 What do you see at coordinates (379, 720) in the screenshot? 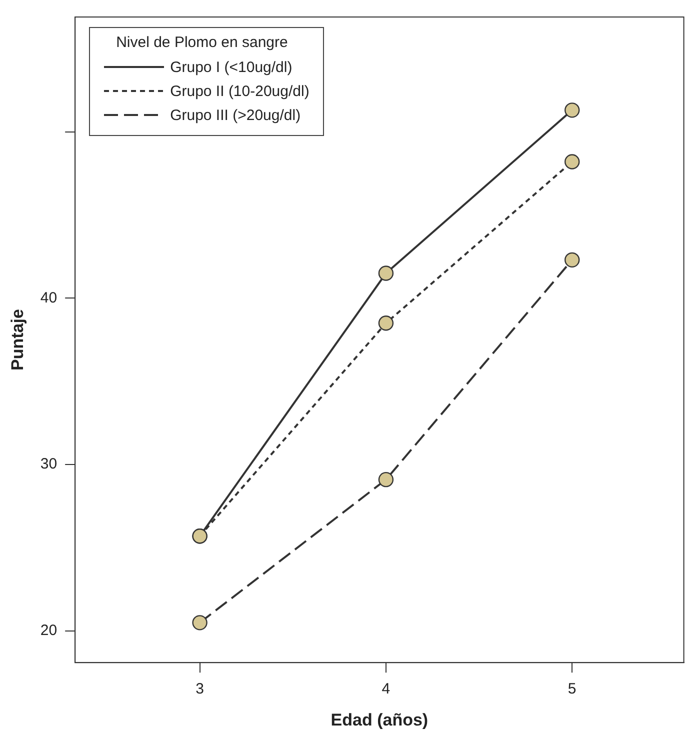
I see `x-axis-title: Edad (años)` at bounding box center [379, 720].